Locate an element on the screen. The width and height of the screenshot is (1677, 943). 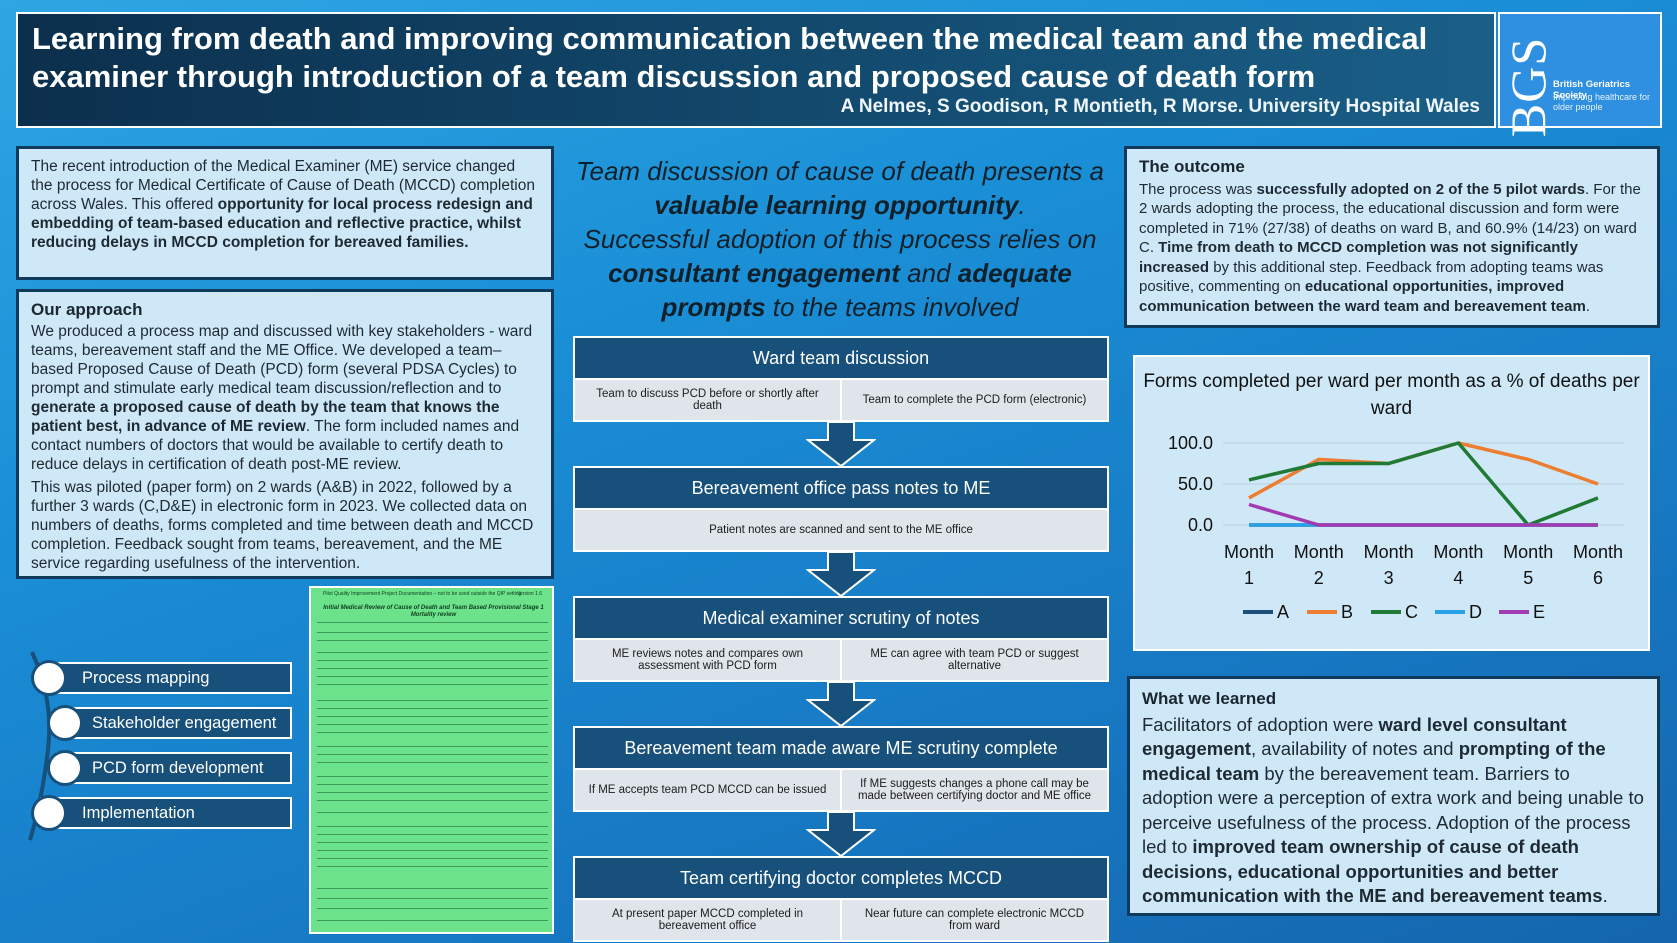
step-implementation: Implementation is located at coordinates (166, 813).